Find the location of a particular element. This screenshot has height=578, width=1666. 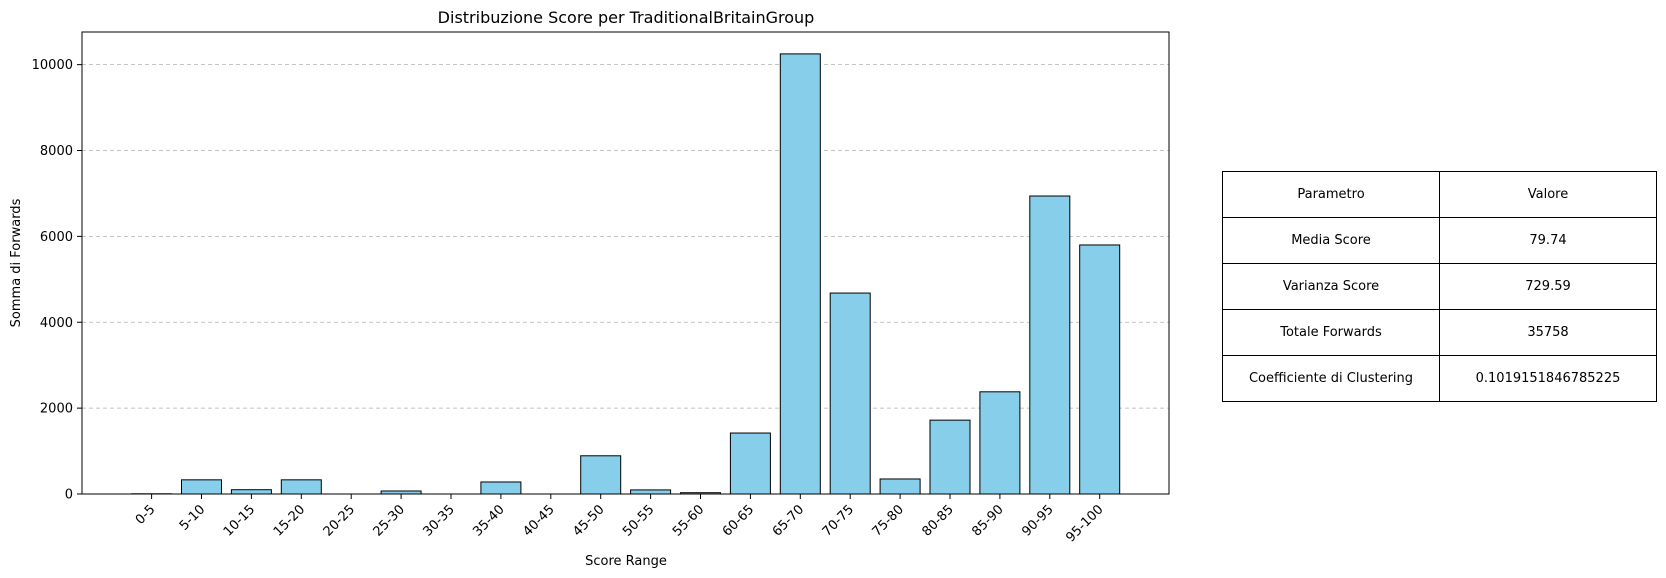

x-tick-label: 5-10 is located at coordinates (192, 517).